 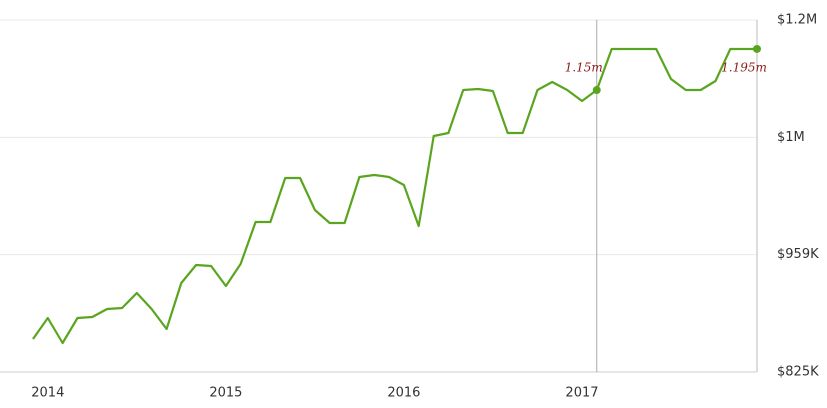 I want to click on y-tick-label: $825K, so click(x=798, y=372).